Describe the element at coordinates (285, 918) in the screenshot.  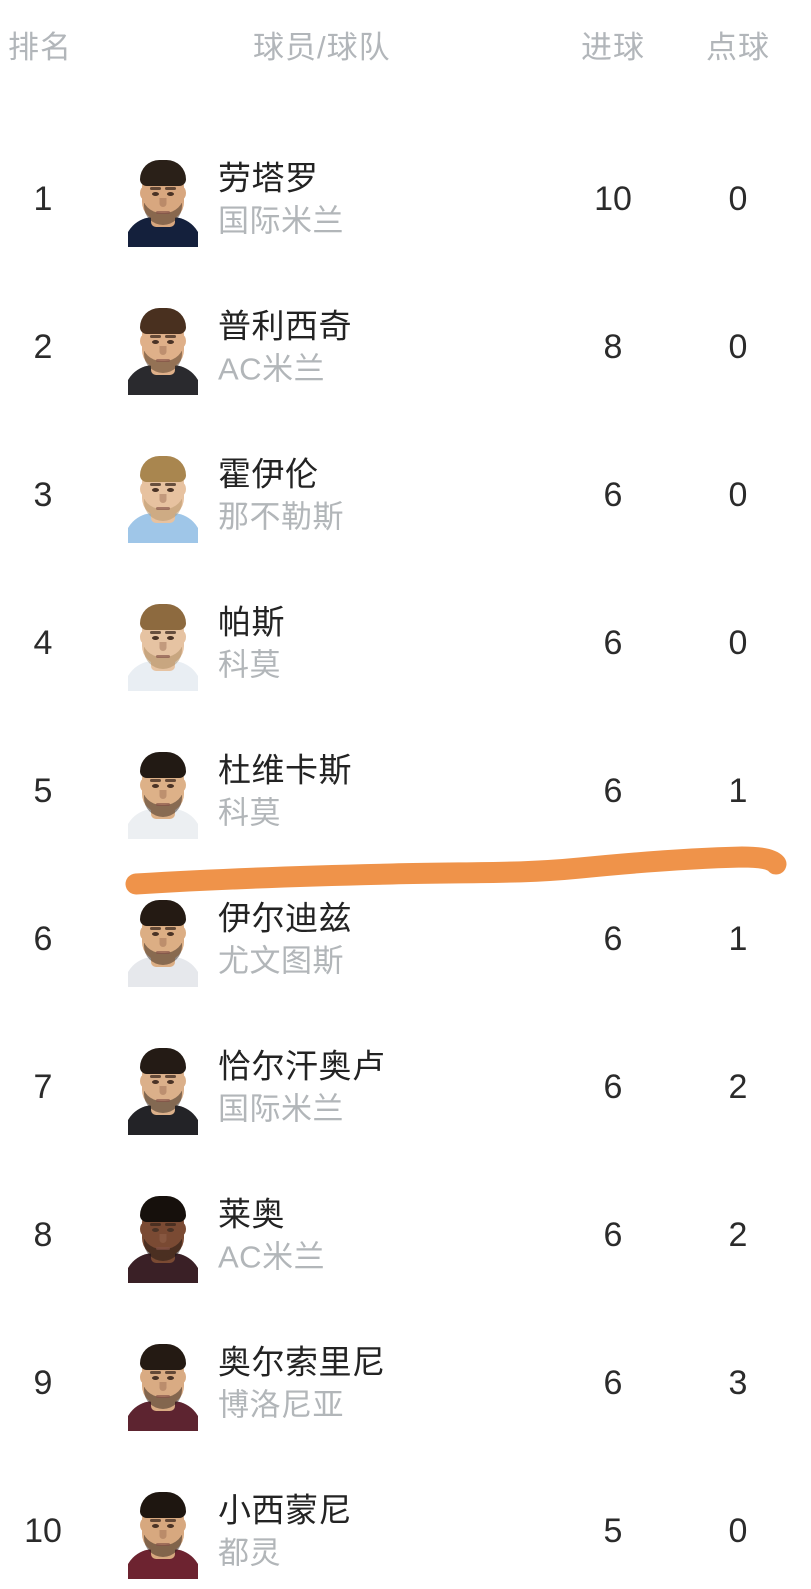
I see `player-name: 伊尔迪兹` at that location.